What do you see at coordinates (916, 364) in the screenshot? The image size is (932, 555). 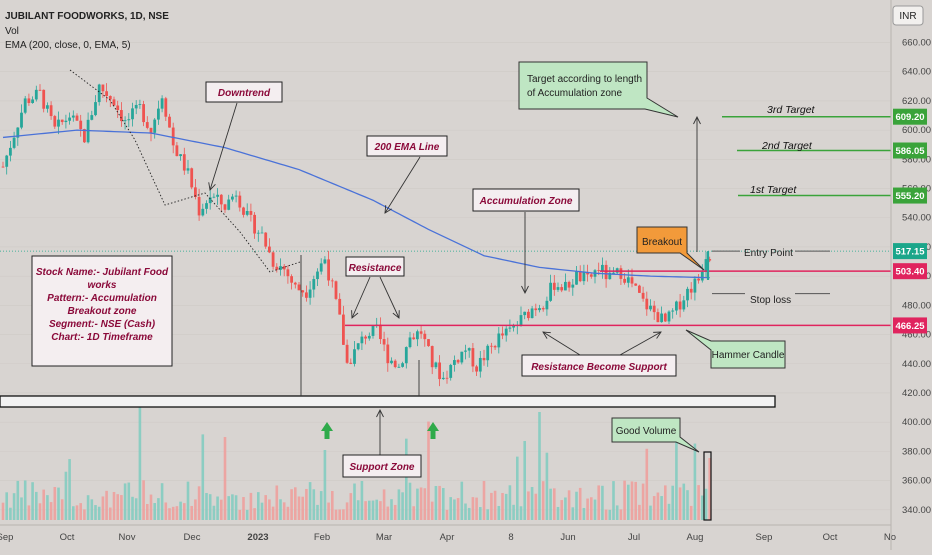 I see `y-tick-label: 440.00` at bounding box center [916, 364].